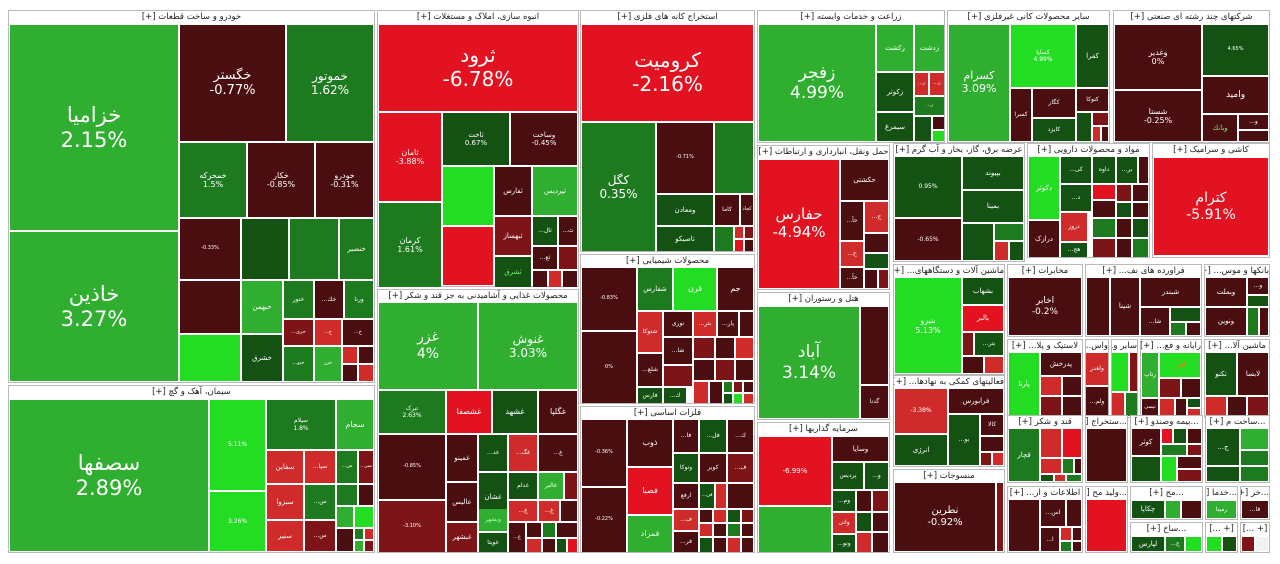  I want to click on sector-header: ...ولید مح [+], so click(1106, 493).